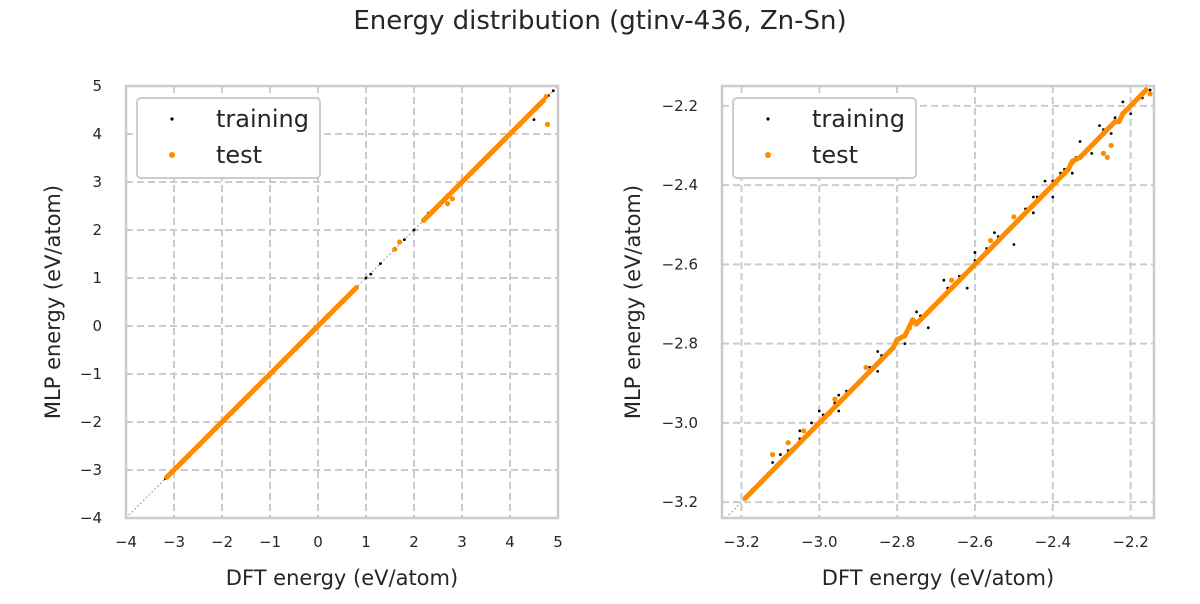 The height and width of the screenshot is (604, 1200). Describe the element at coordinates (174, 542) in the screenshot. I see `x-tick-label: −3` at that location.